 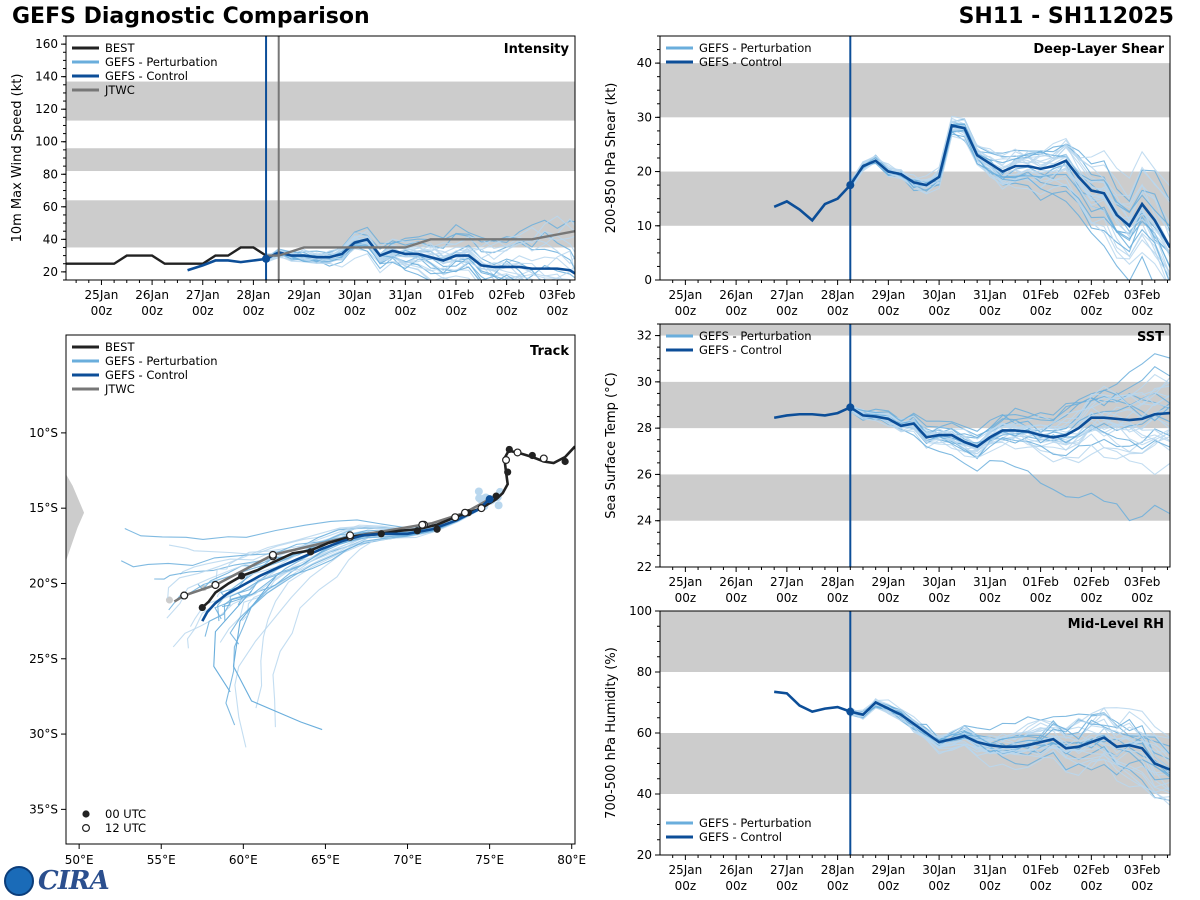 What do you see at coordinates (407, 860) in the screenshot?
I see `x-tick-label: 70°E` at bounding box center [407, 860].